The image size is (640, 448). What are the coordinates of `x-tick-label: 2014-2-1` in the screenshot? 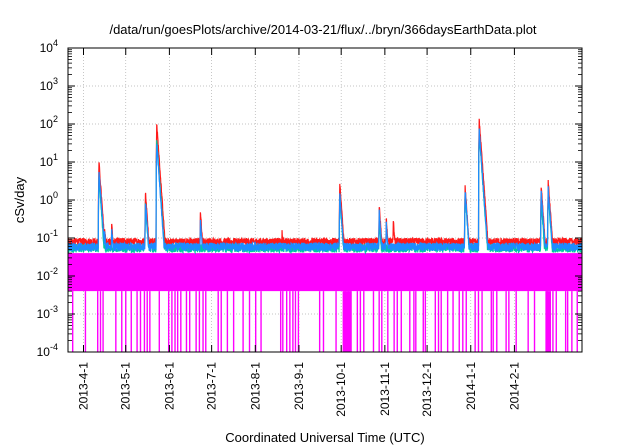 It's located at (514, 386).